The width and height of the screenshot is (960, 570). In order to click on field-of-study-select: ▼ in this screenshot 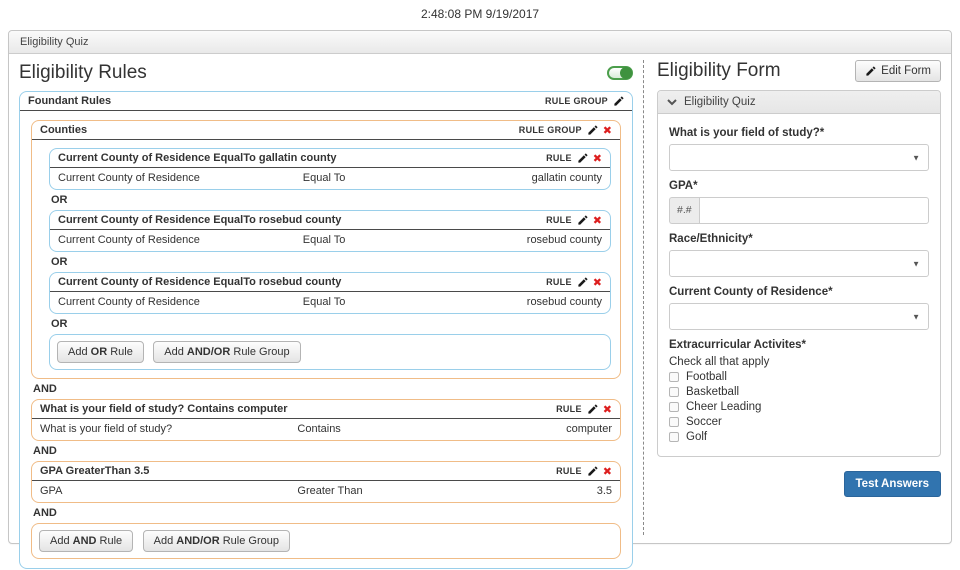, I will do `click(799, 157)`.